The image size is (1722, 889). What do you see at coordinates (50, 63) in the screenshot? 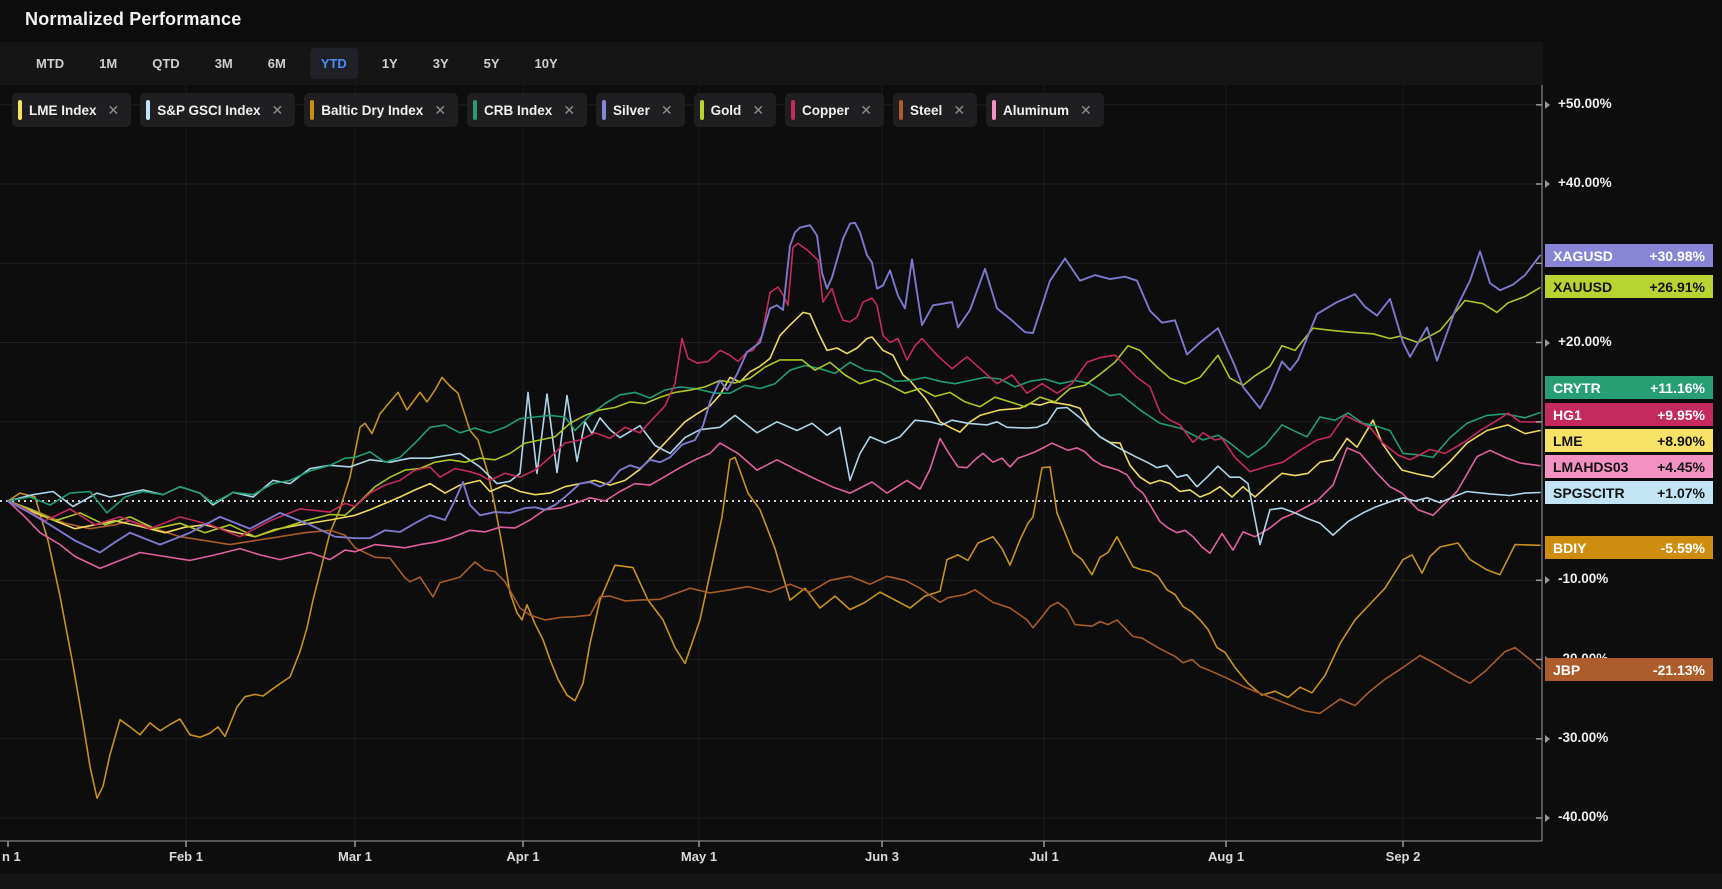
I see `tab-mtd: MTD` at bounding box center [50, 63].